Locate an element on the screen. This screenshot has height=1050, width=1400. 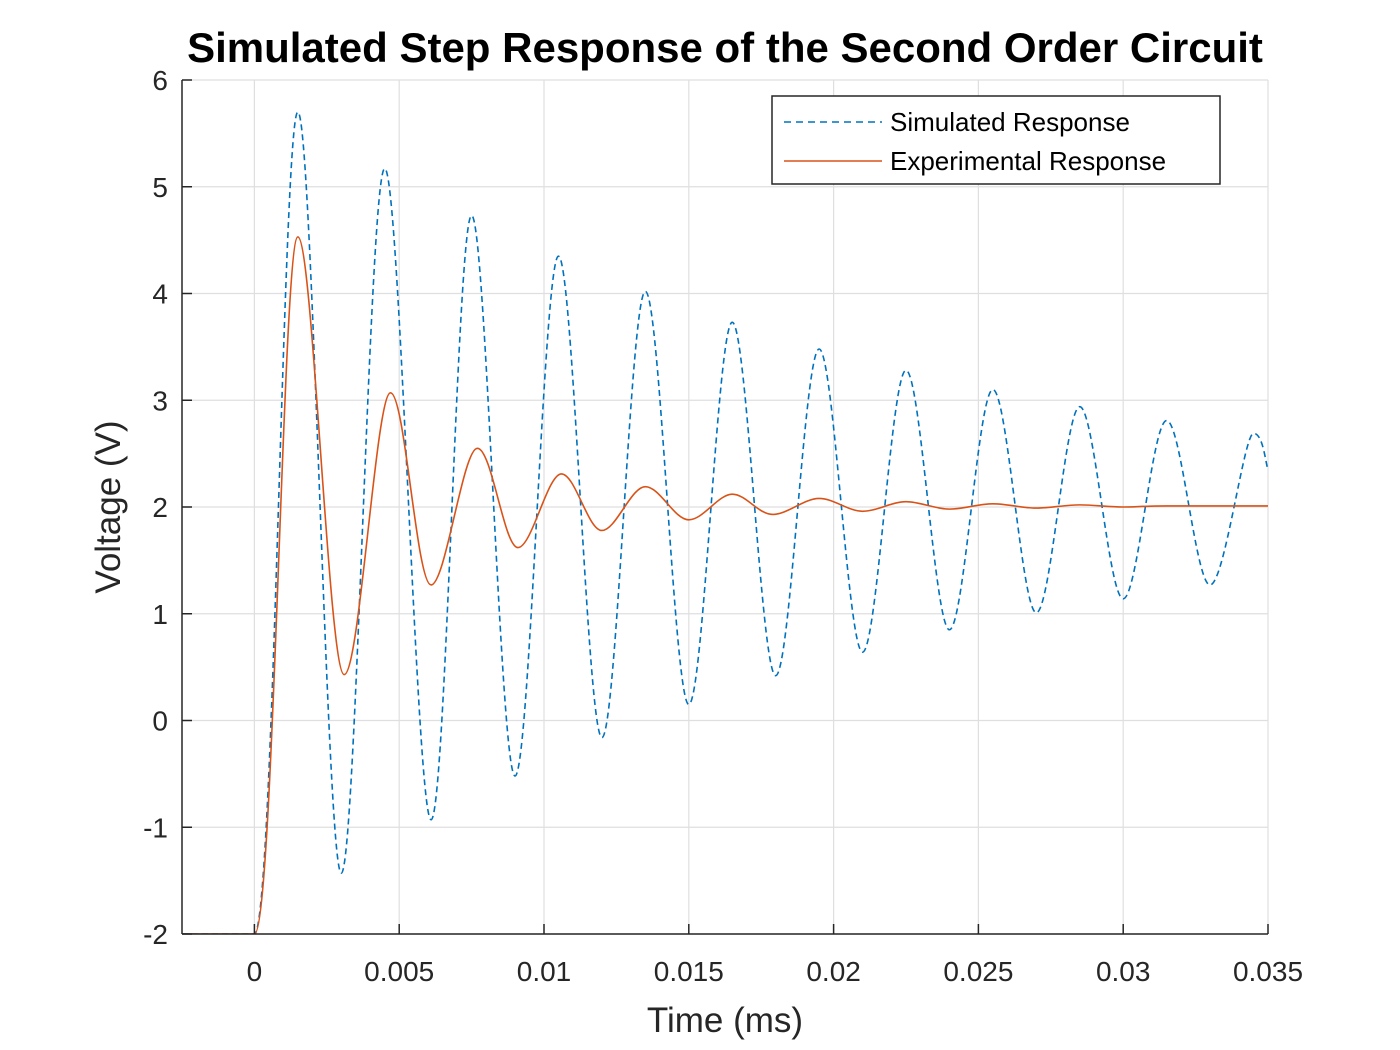
y-axis-label: Voltage (V) is located at coordinates (108, 506).